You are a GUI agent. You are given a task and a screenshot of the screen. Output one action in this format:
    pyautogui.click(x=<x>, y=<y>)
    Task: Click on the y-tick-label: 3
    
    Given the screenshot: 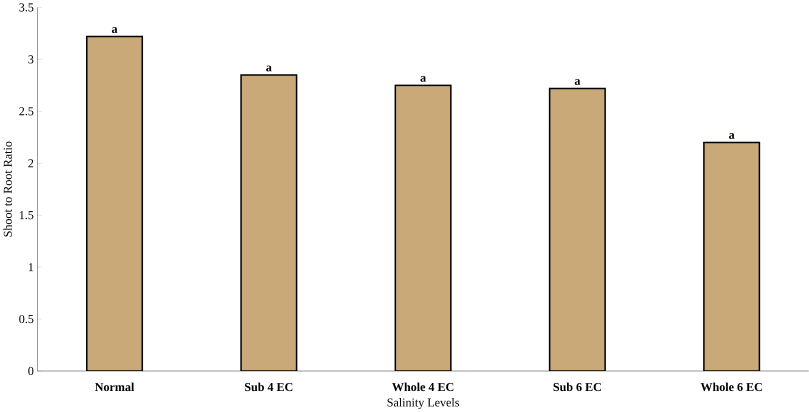 What is the action you would take?
    pyautogui.click(x=31, y=59)
    